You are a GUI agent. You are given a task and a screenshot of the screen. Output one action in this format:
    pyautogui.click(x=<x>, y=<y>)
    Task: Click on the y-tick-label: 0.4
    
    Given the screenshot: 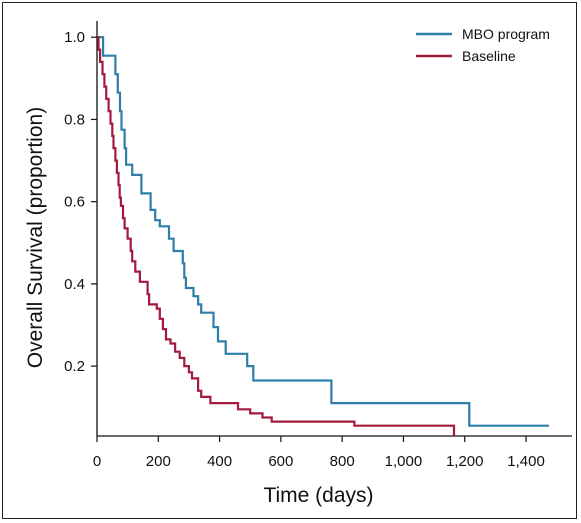 What is the action you would take?
    pyautogui.click(x=74, y=284)
    